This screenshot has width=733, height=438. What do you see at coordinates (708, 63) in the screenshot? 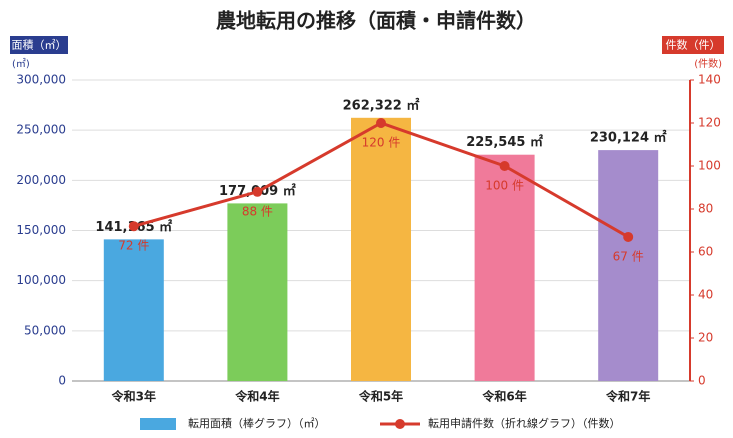
I see `y2-axis-unit: (件数)` at bounding box center [708, 63].